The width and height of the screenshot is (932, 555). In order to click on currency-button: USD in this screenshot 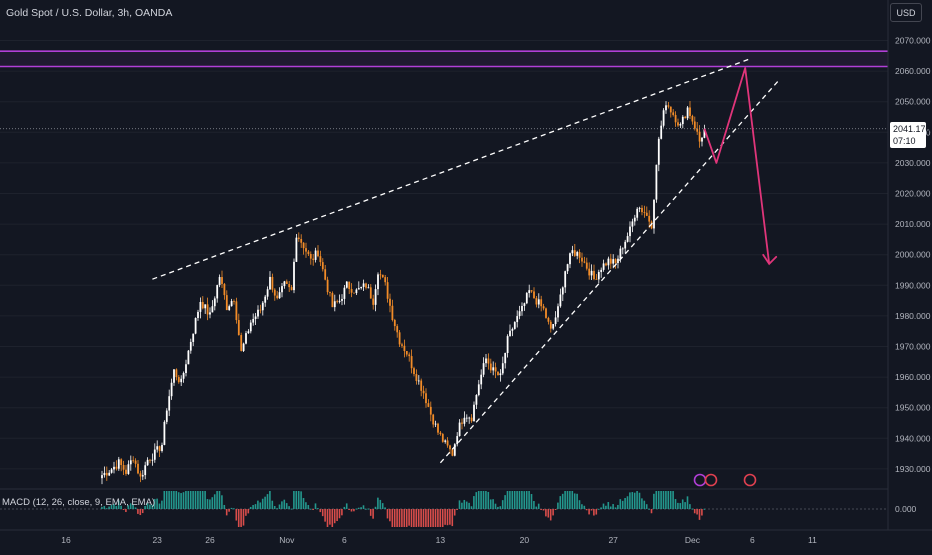, I will do `click(906, 12)`.